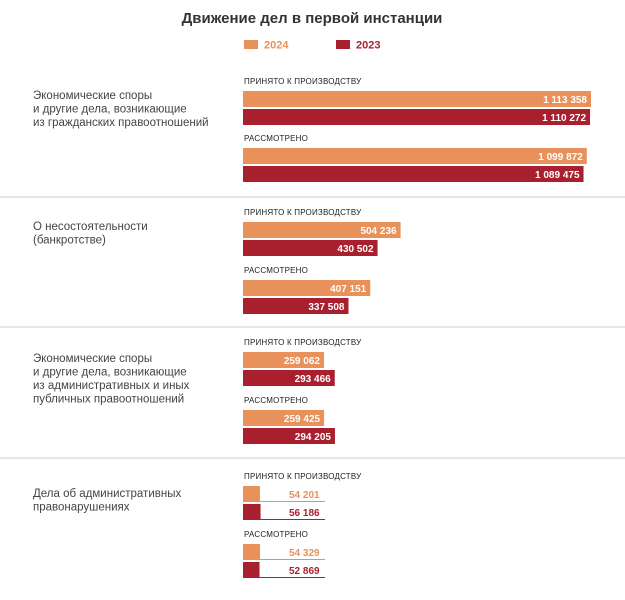 The height and width of the screenshot is (600, 625). What do you see at coordinates (304, 553) in the screenshot?
I see `data-label: 54 329` at bounding box center [304, 553].